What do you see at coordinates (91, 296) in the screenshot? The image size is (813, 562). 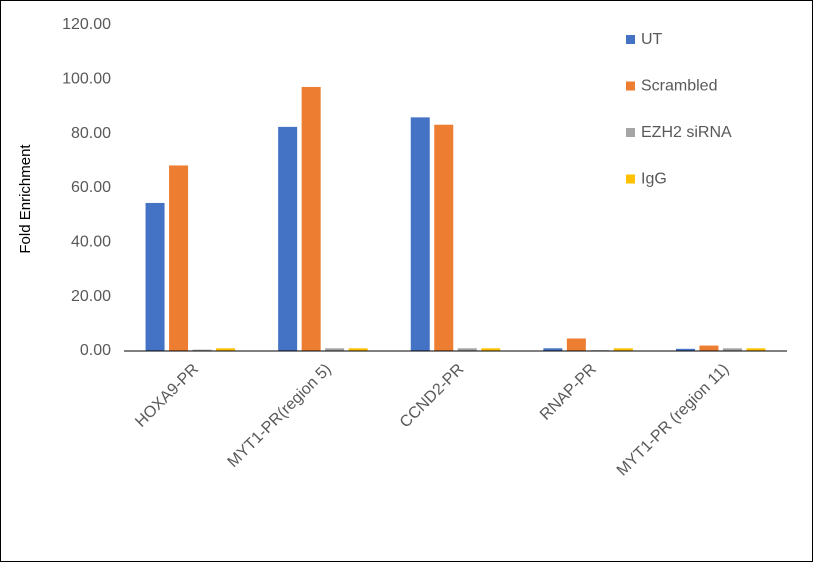 I see `y-tick-label: 20.00` at bounding box center [91, 296].